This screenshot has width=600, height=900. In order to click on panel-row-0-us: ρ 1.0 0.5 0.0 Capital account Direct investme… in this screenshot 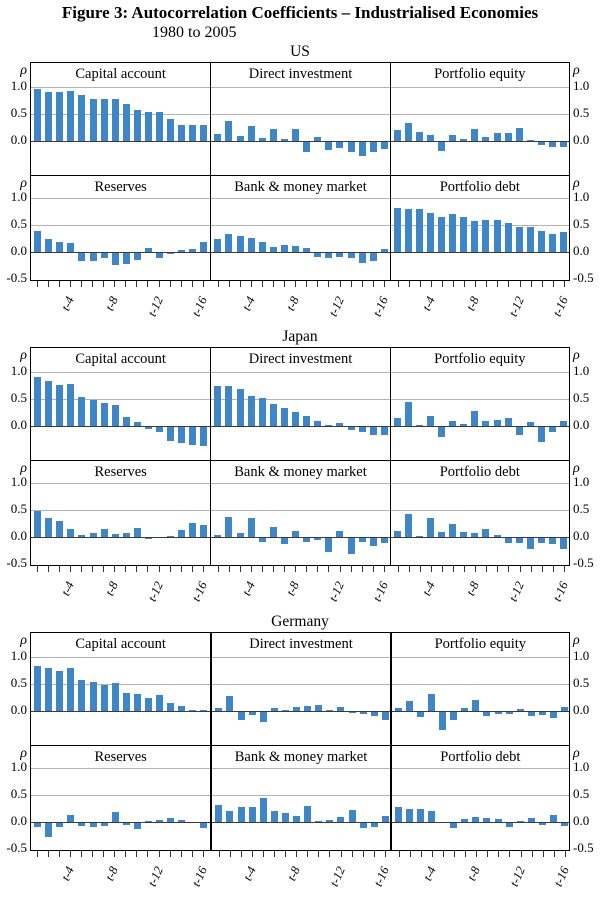, I will do `click(300, 118)`.